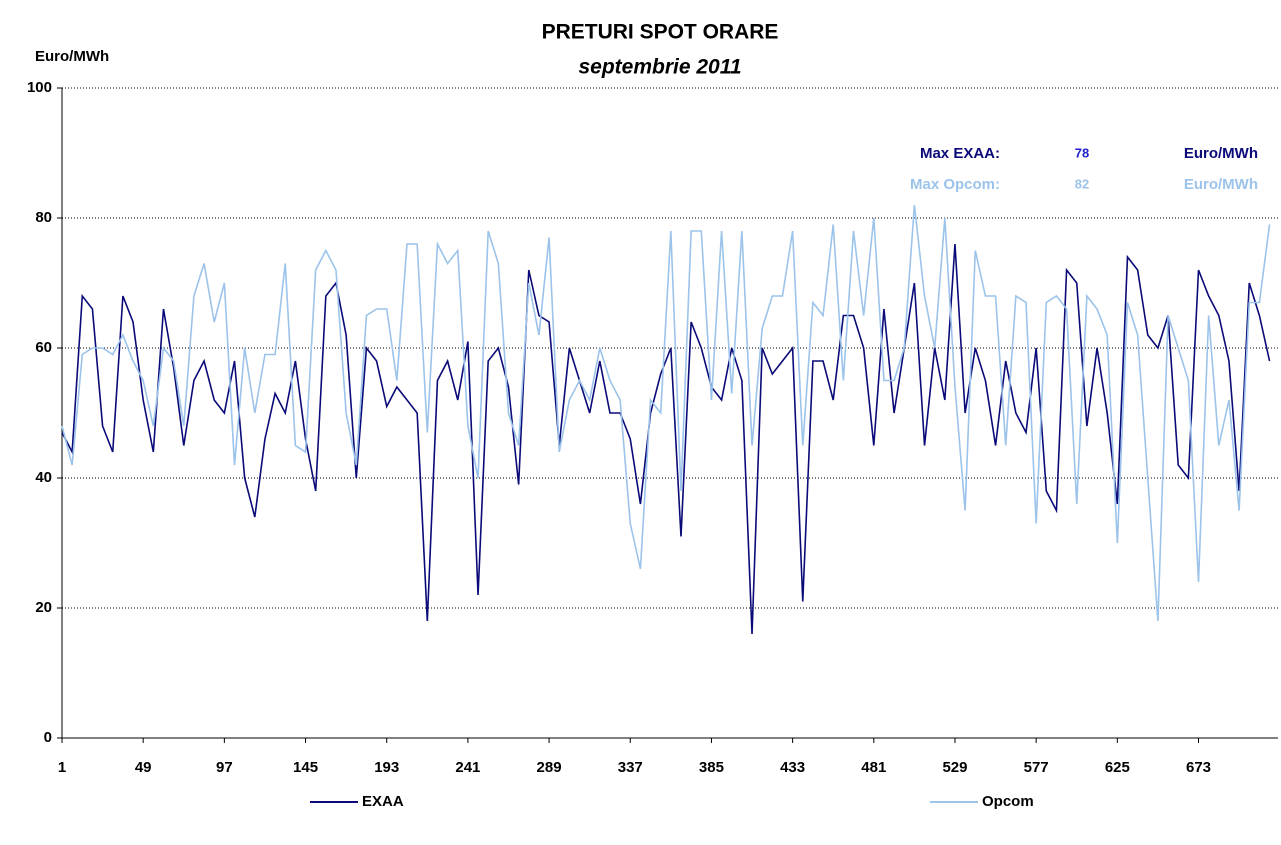 This screenshot has width=1281, height=845. What do you see at coordinates (305, 767) in the screenshot?
I see `x-tick-label: 145` at bounding box center [305, 767].